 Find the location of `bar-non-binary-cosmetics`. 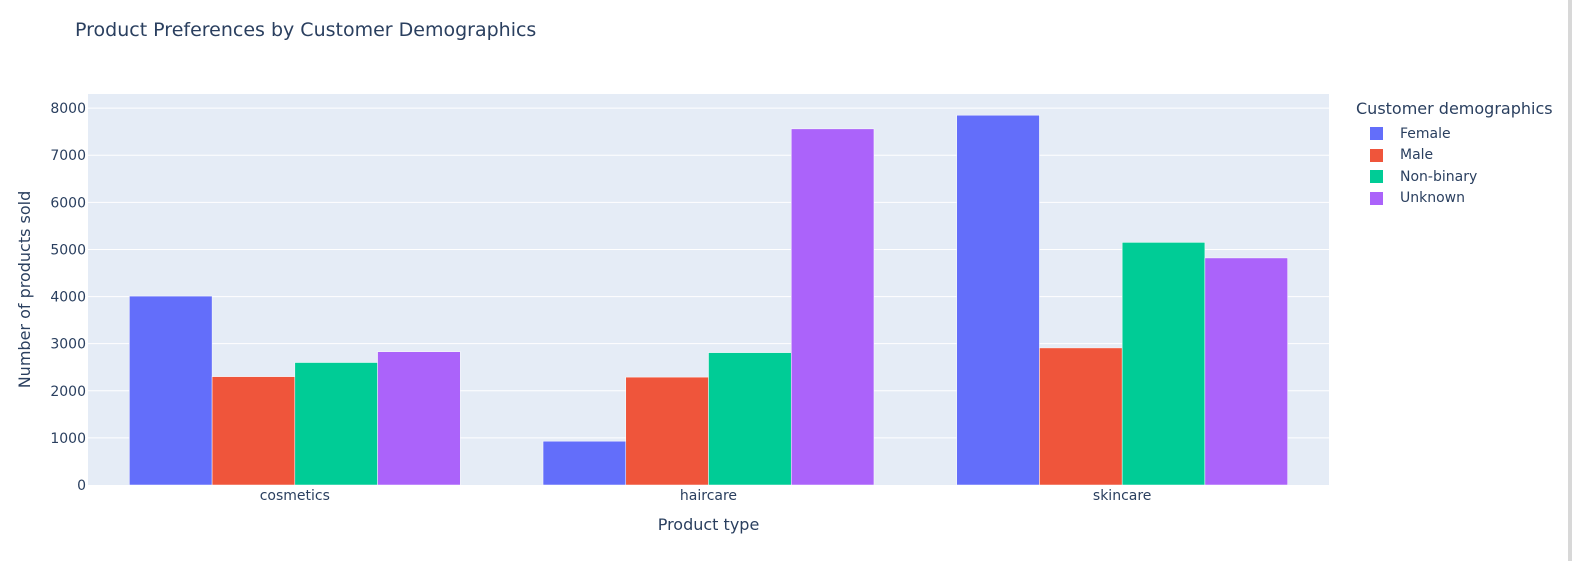

bar-non-binary-cosmetics is located at coordinates (336, 424).